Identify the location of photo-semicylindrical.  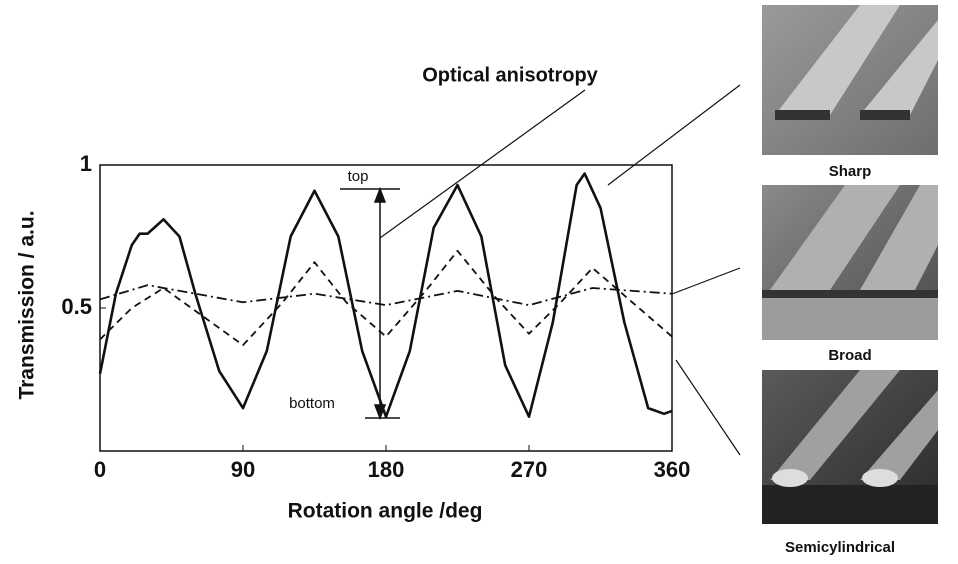
(850, 447).